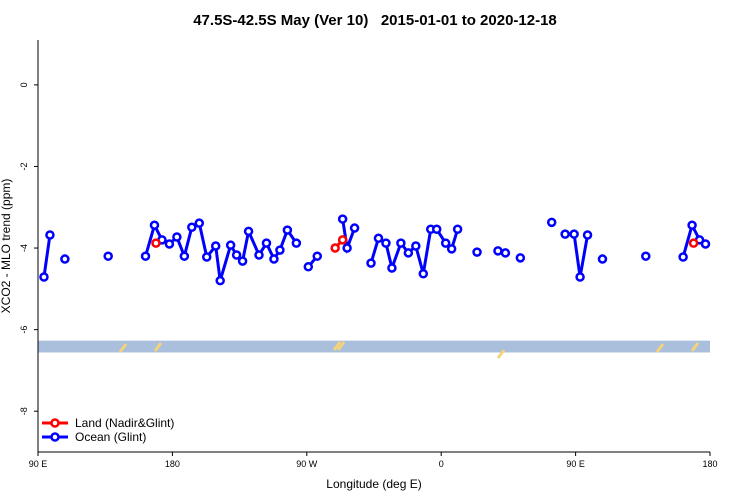 This screenshot has width=750, height=500. What do you see at coordinates (307, 464) in the screenshot?
I see `x-tick-label: 90 W` at bounding box center [307, 464].